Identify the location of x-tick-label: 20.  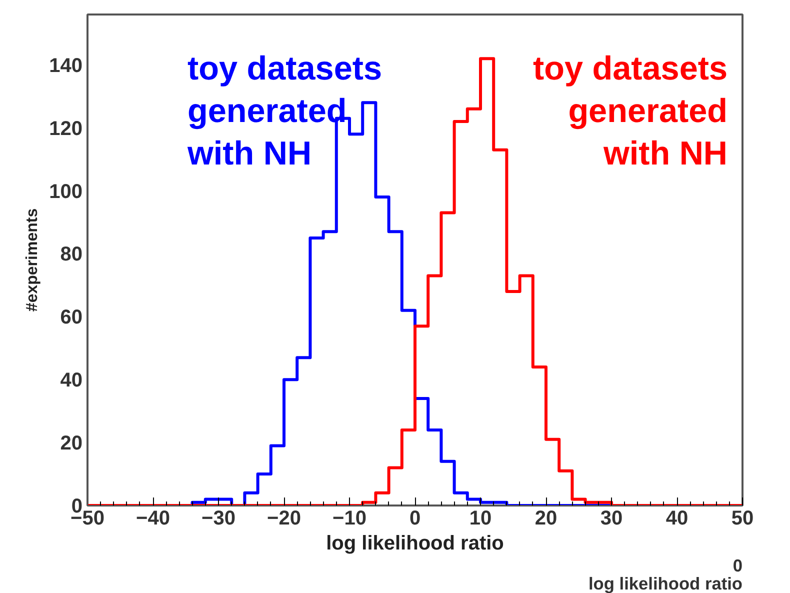
(546, 519).